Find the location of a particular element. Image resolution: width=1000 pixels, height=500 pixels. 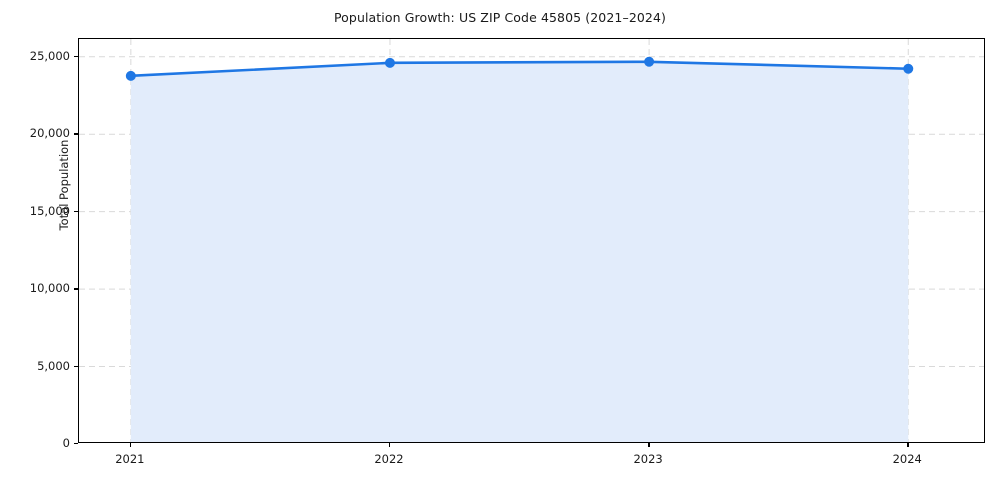

x-tick-label: 2024 is located at coordinates (907, 459).